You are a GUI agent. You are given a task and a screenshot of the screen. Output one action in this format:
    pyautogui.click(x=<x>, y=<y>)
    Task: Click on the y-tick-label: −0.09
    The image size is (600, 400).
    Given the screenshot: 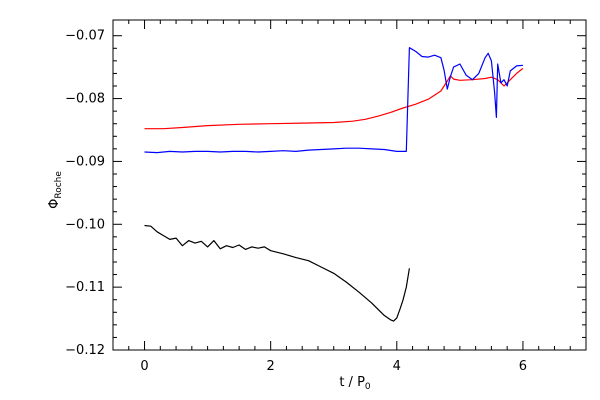 What is the action you would take?
    pyautogui.click(x=85, y=161)
    